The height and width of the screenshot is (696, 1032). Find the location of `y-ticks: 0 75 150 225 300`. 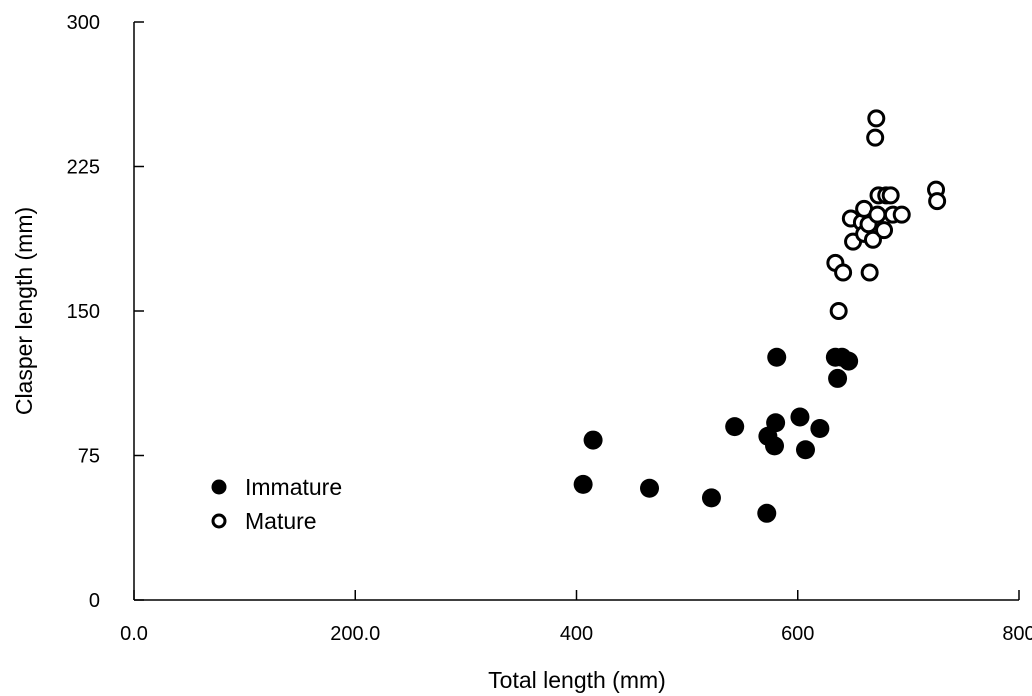

y-ticks: 0 75 150 225 300 is located at coordinates (105, 312).